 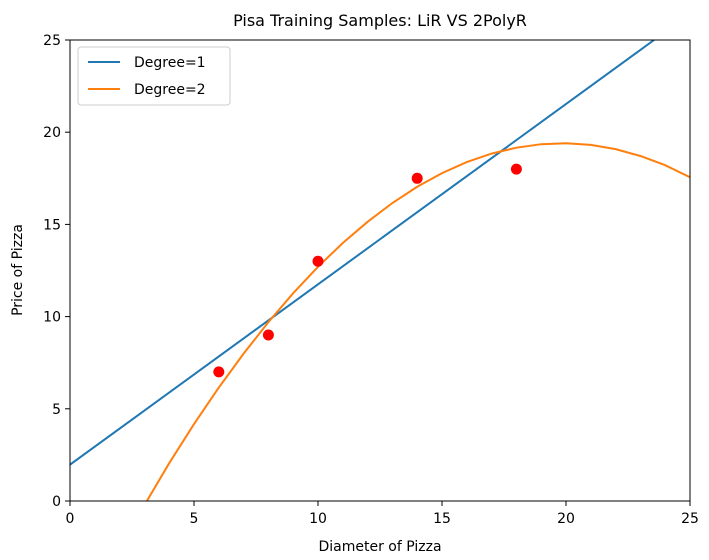 I want to click on x-tick-label: 25, so click(x=690, y=519).